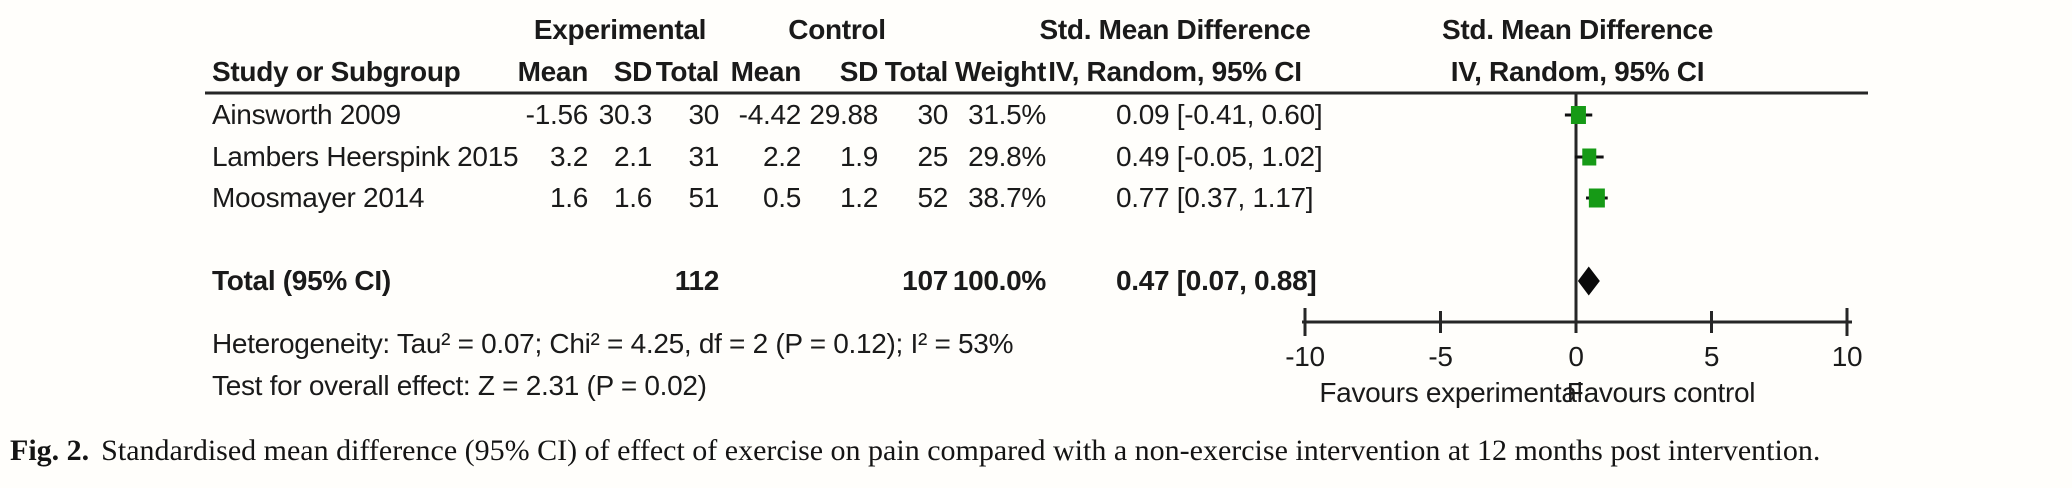 This screenshot has height=488, width=2072. What do you see at coordinates (1007, 197) in the screenshot?
I see `cell-weight: 38.7%` at bounding box center [1007, 197].